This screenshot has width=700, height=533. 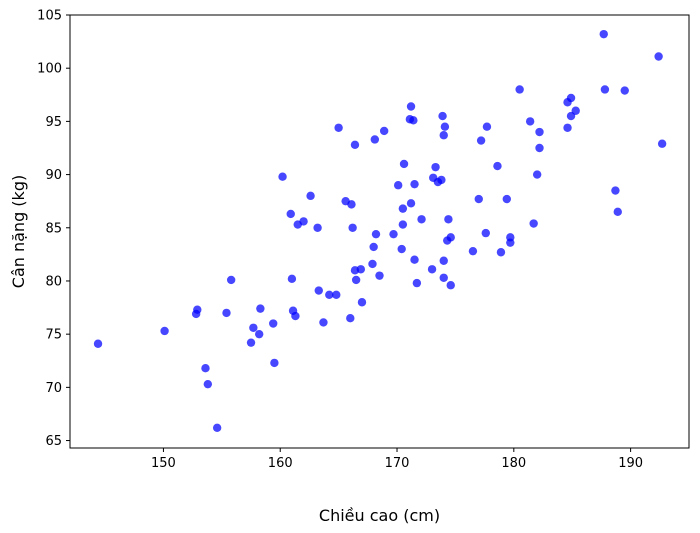 What do you see at coordinates (163, 463) in the screenshot?
I see `x-tick-label: 150` at bounding box center [163, 463].